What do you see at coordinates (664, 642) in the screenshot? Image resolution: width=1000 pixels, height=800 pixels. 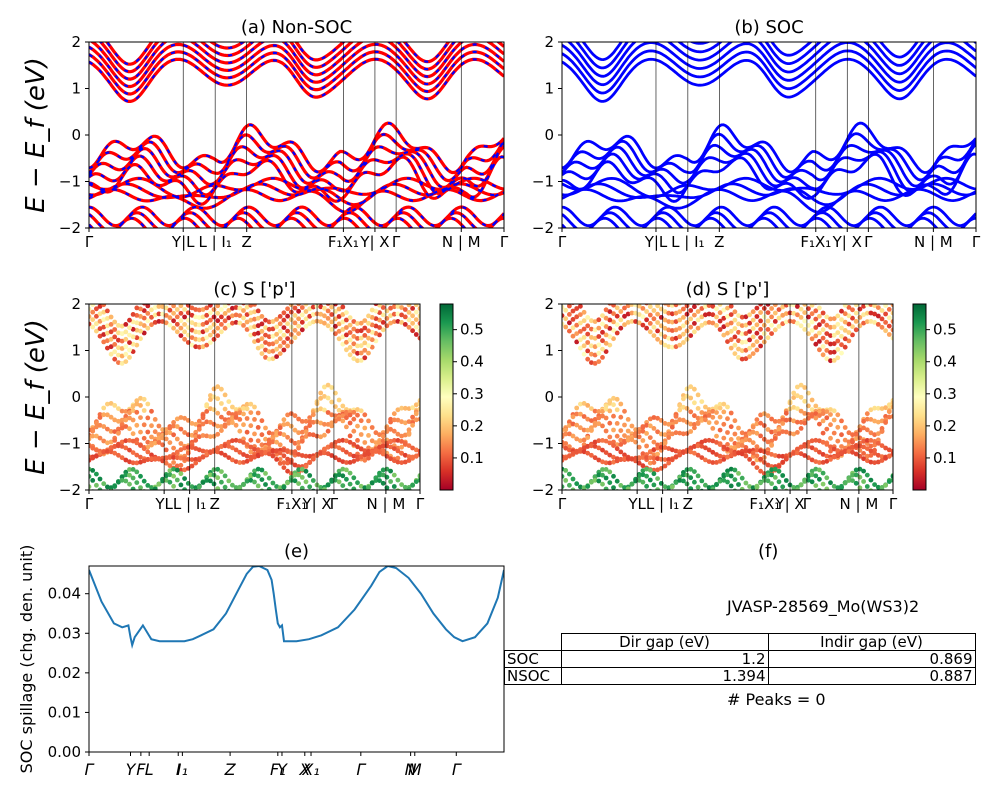 I see `gap-table-header-dir: Dir gap (eV)` at bounding box center [664, 642].